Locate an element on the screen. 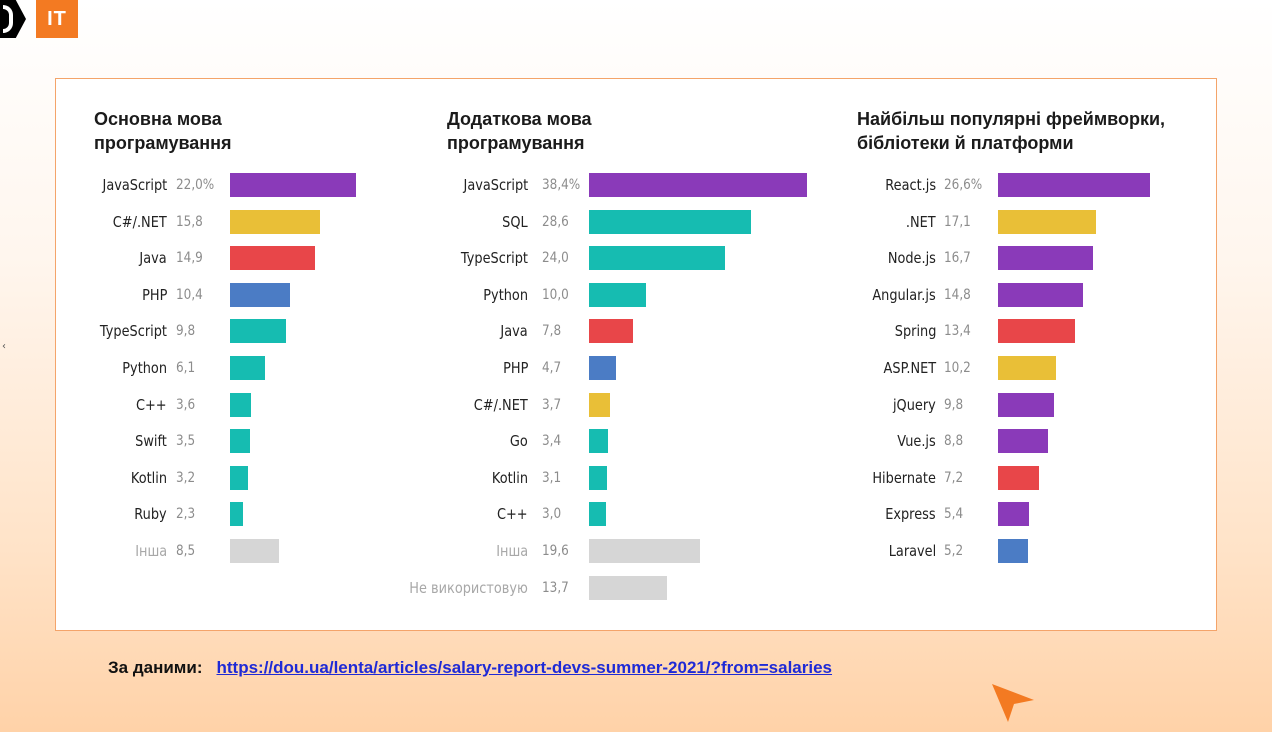 Image resolution: width=1272 pixels, height=732 pixels. bar-value-label: 10,2 is located at coordinates (957, 368).